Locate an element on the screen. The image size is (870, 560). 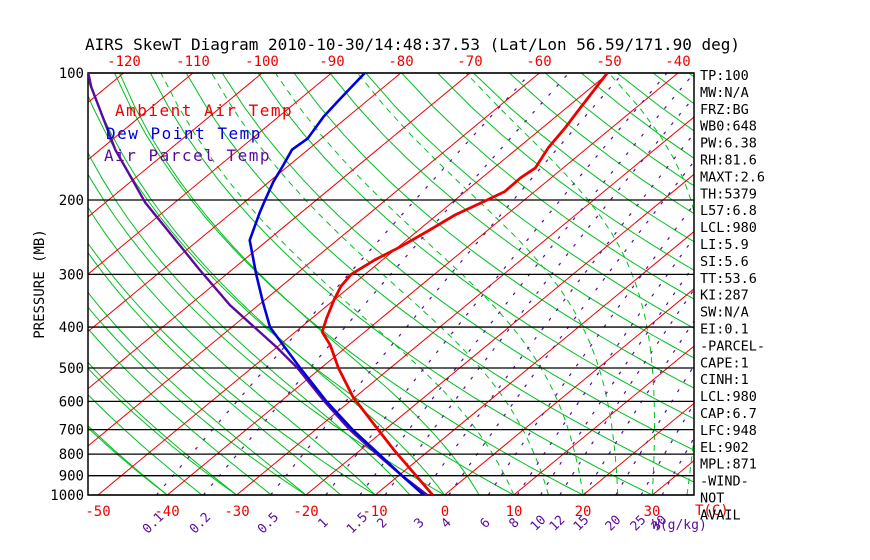
panel-line-10: LI:5.9 is located at coordinates (724, 245).